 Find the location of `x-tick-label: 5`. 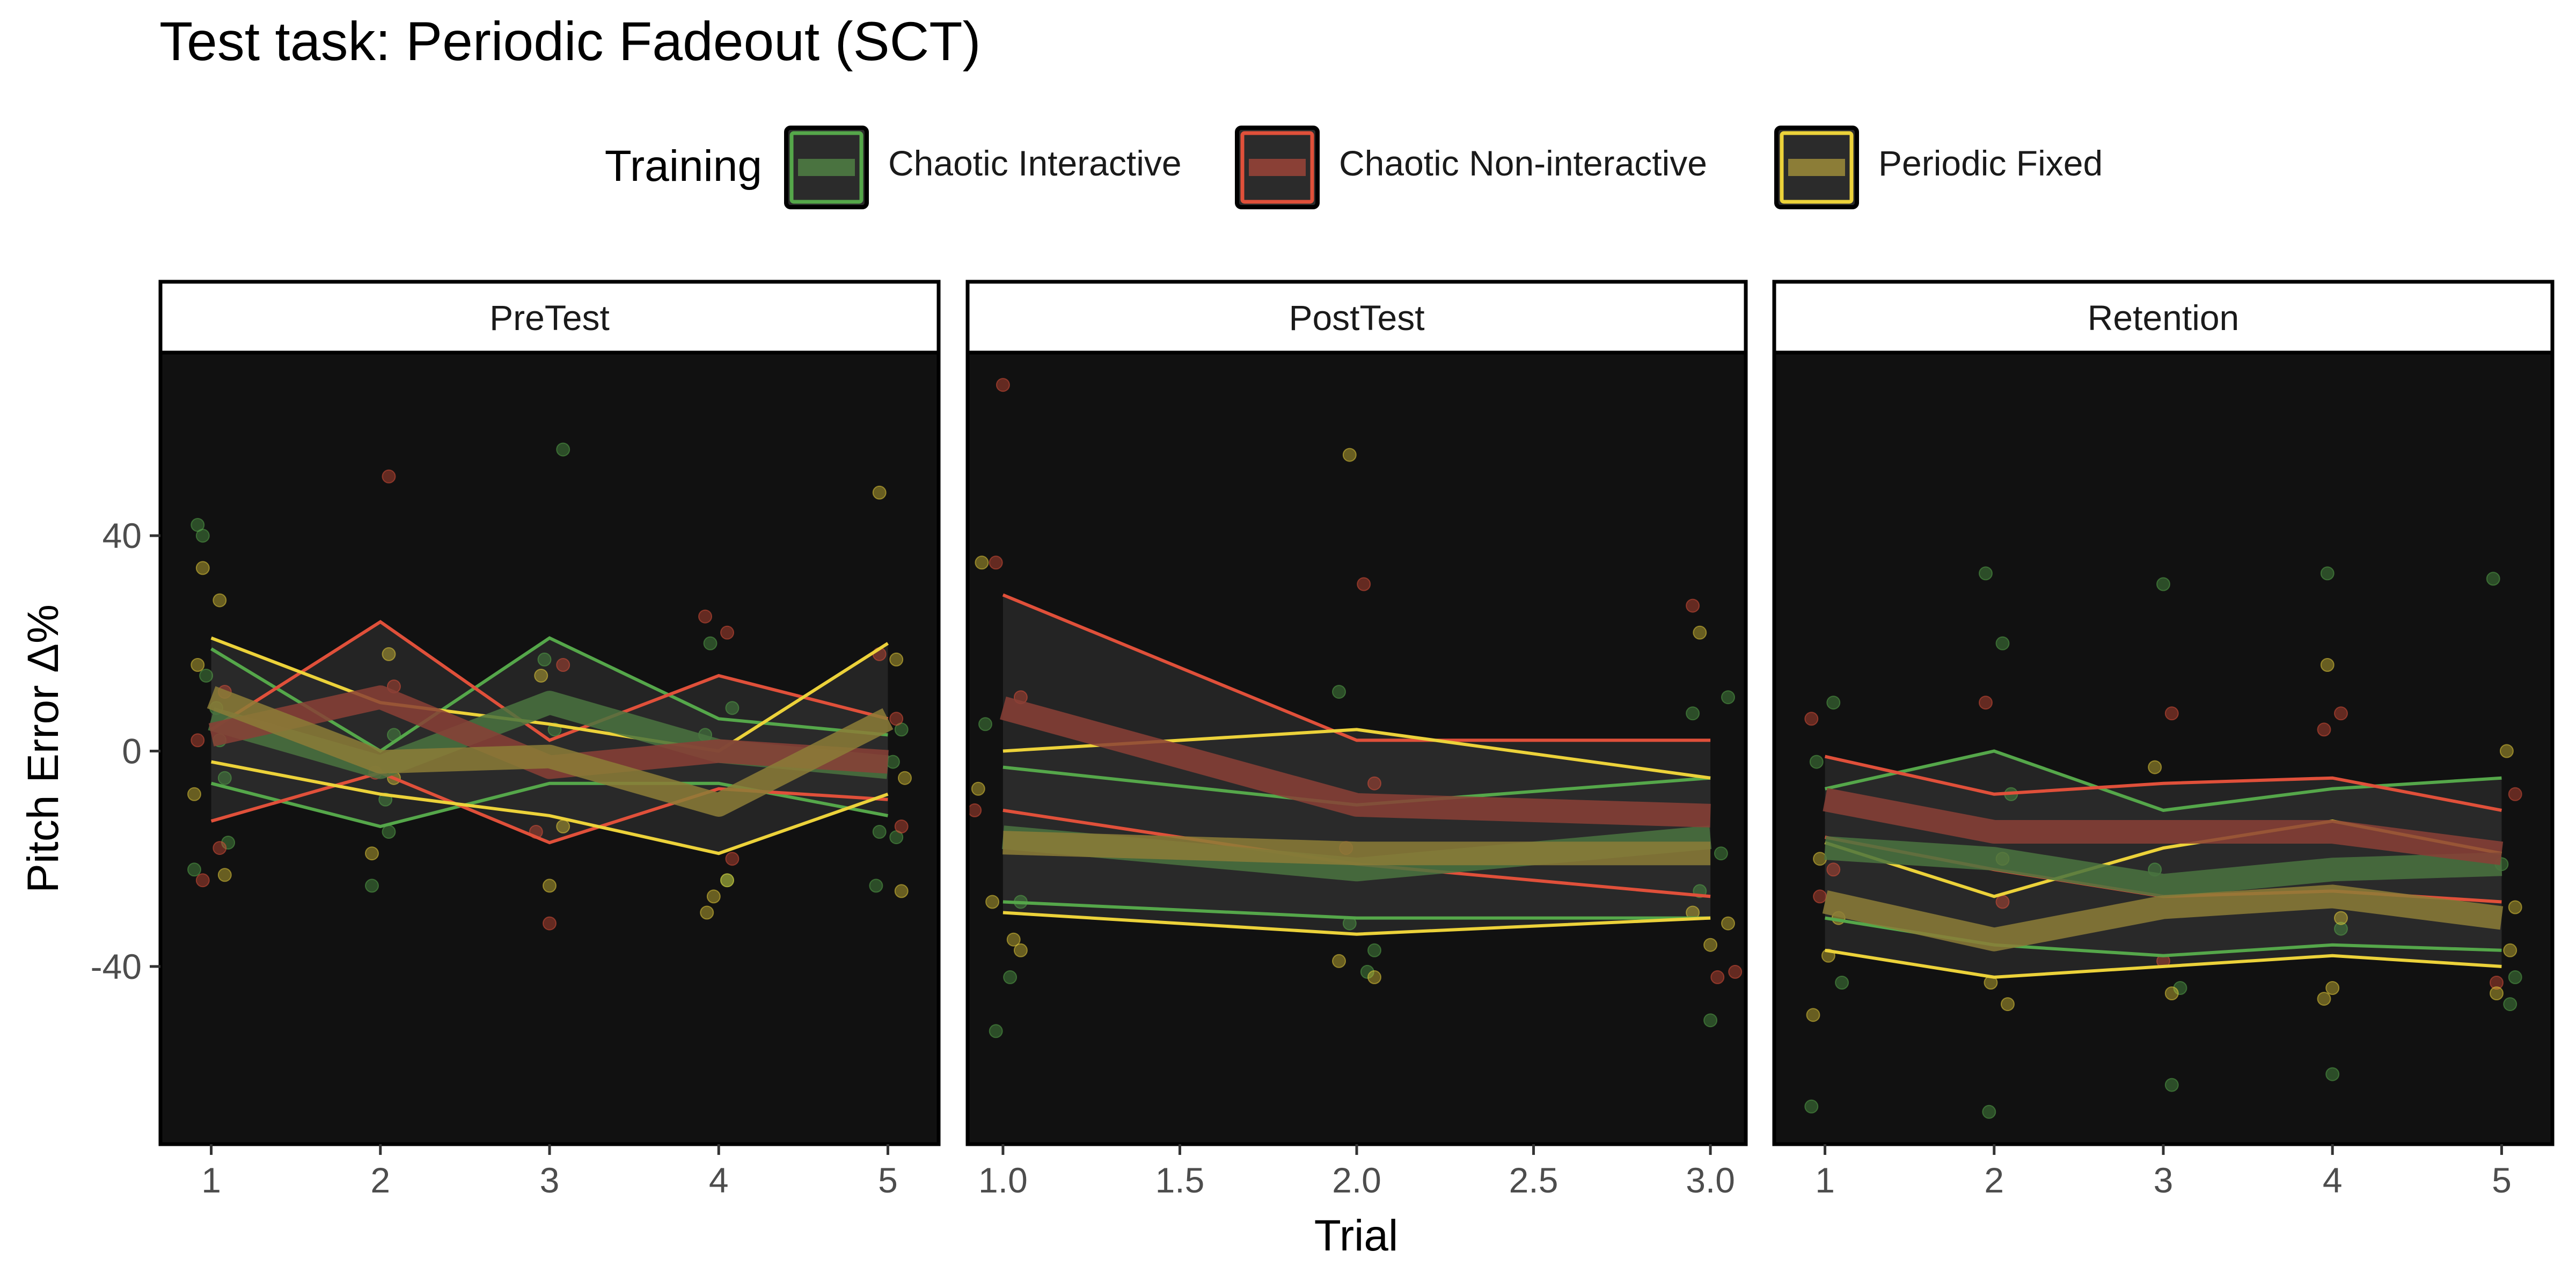

x-tick-label: 5 is located at coordinates (888, 1180).